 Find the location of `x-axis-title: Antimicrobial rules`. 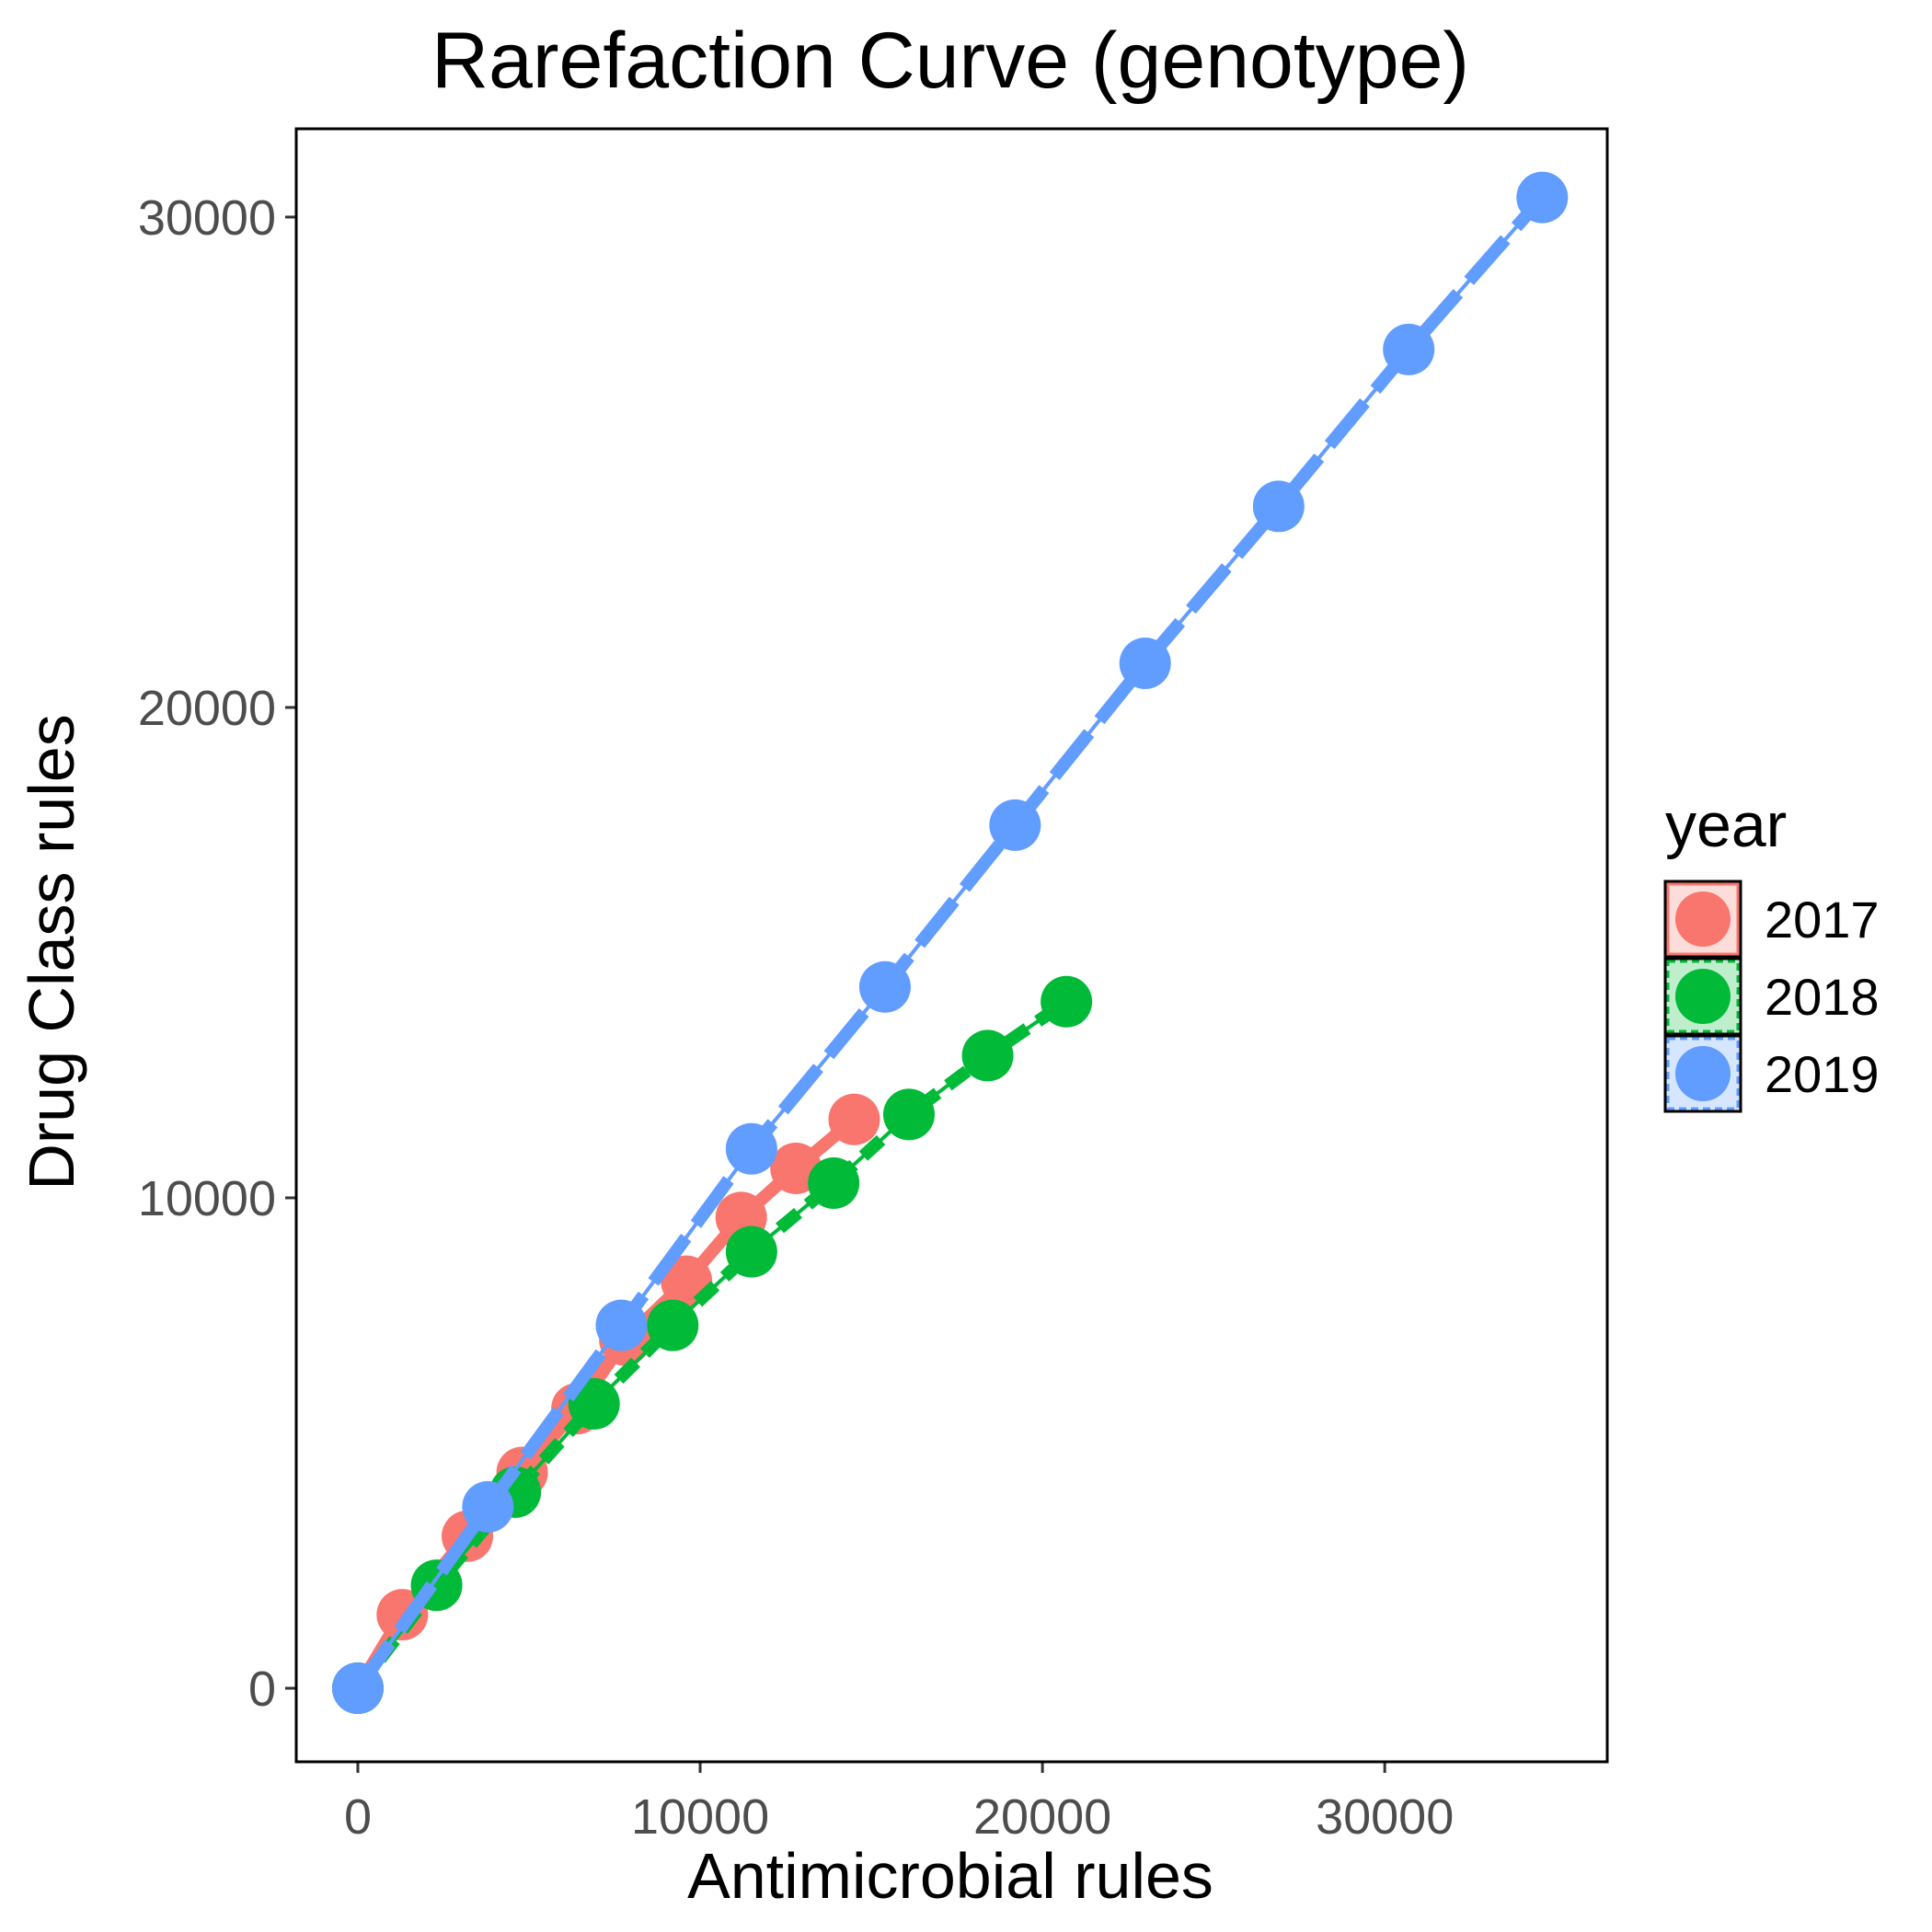

x-axis-title: Antimicrobial rules is located at coordinates (950, 1876).